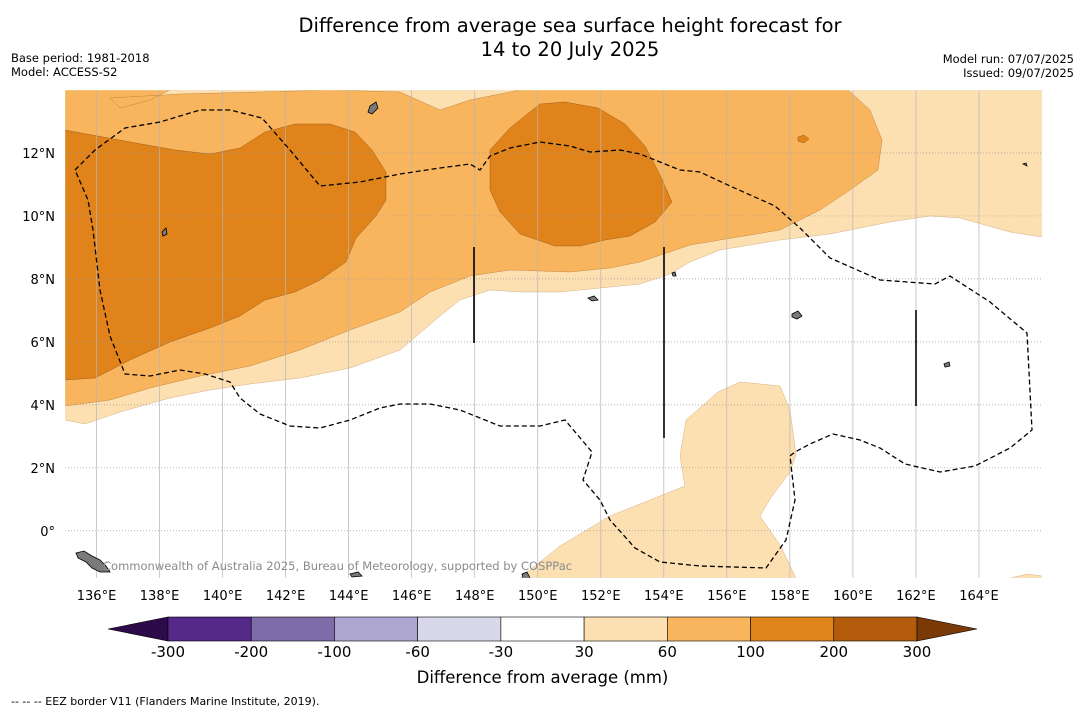 This screenshot has width=1085, height=713. What do you see at coordinates (853, 596) in the screenshot?
I see `lon-tick-label: 160°E` at bounding box center [853, 596].